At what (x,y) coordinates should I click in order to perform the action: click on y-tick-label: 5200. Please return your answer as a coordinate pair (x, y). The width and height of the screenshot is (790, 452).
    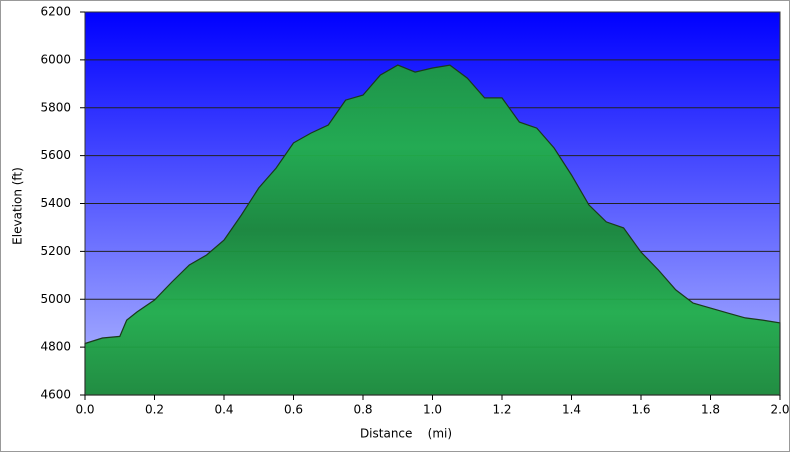
    Looking at the image, I should click on (55, 251).